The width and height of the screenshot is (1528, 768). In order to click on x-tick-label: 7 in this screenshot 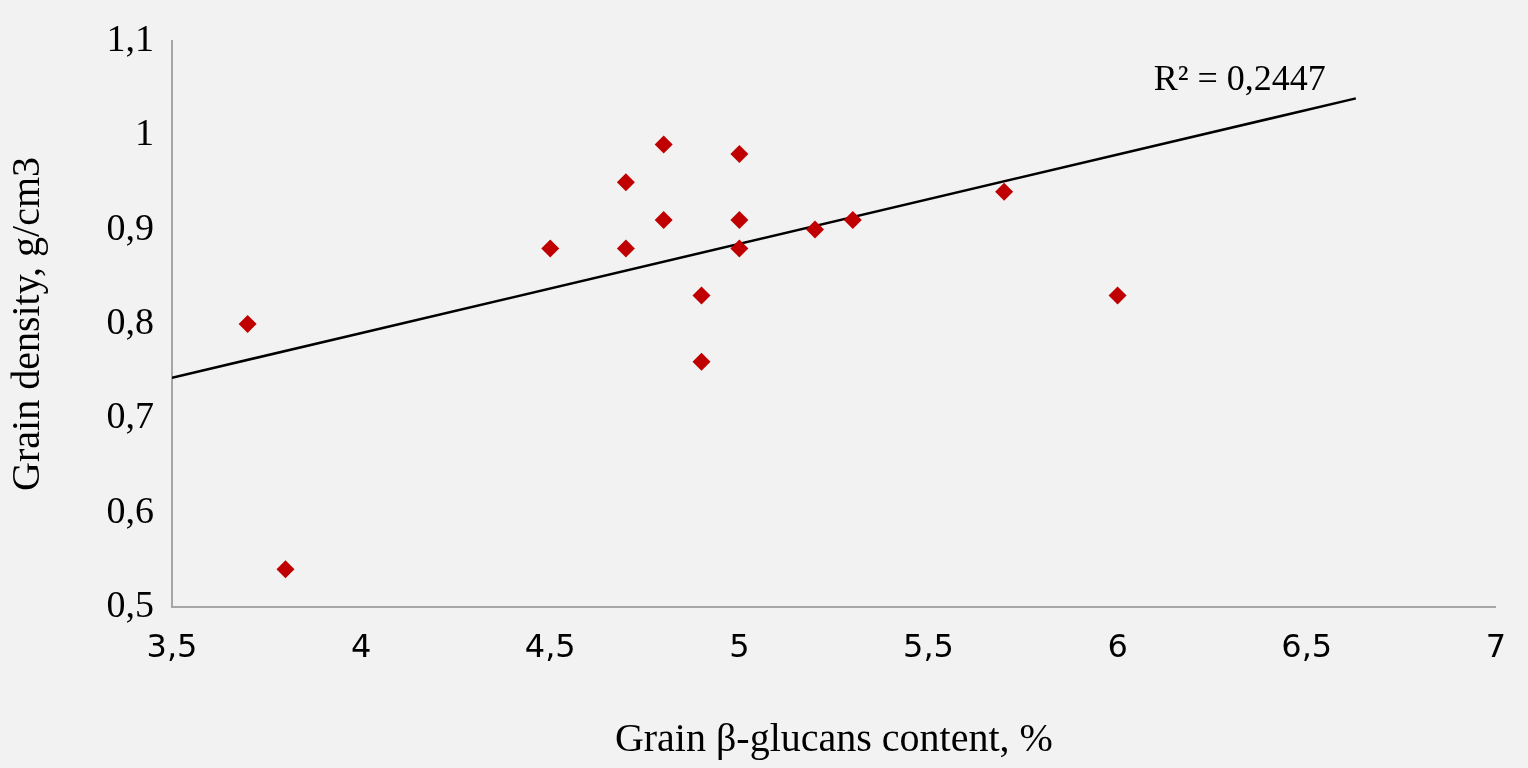, I will do `click(1495, 645)`.